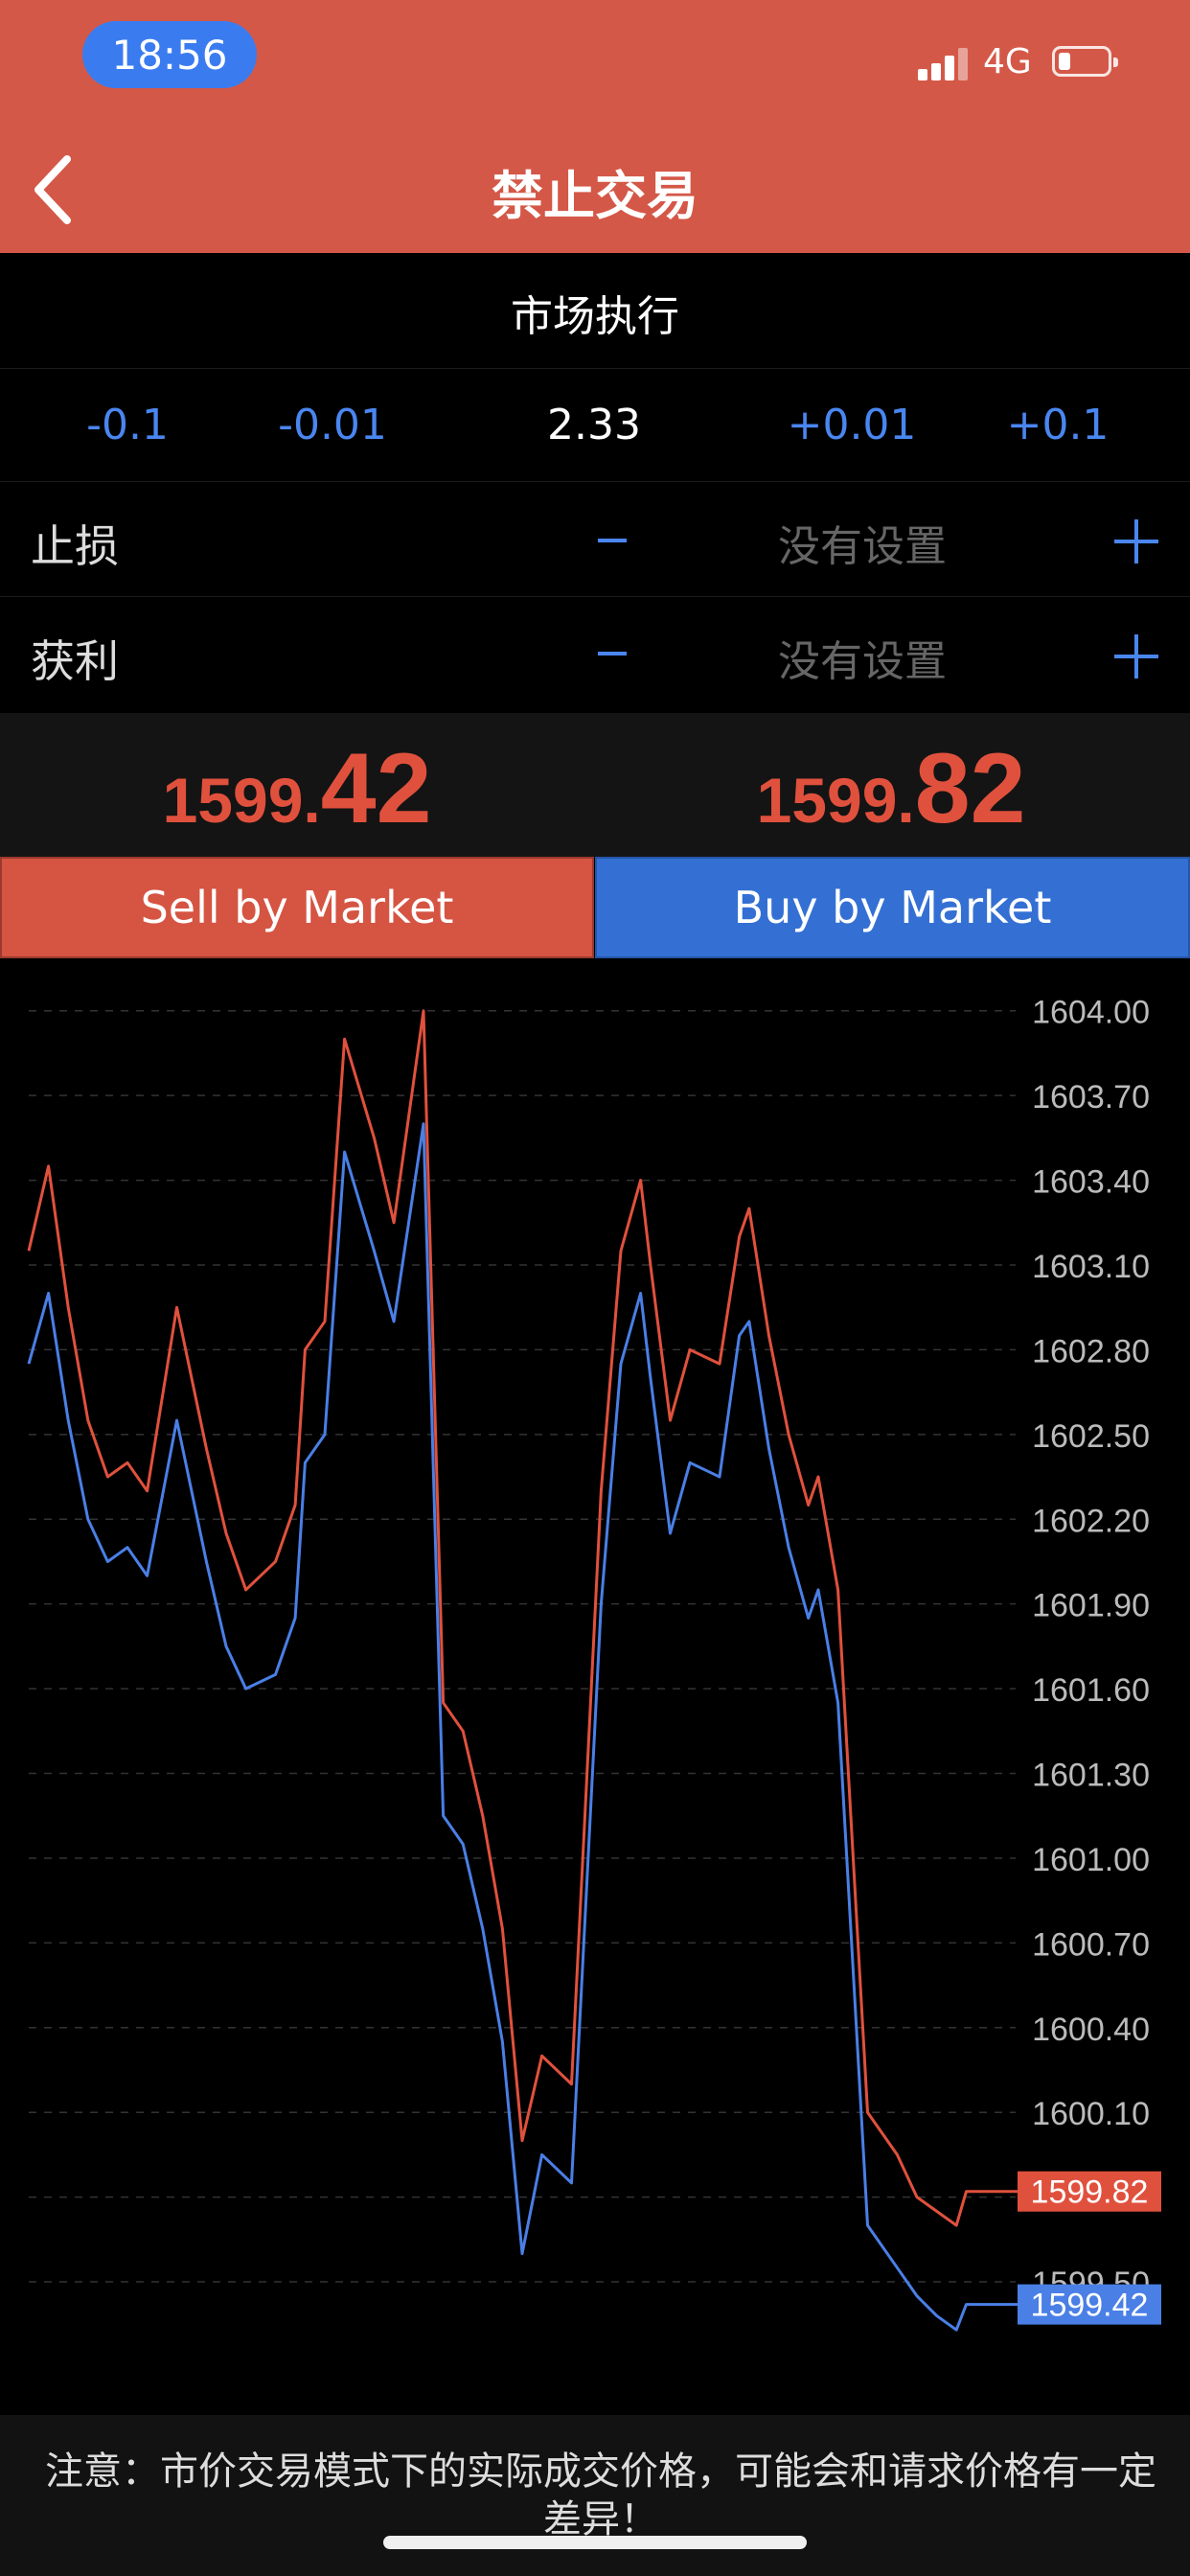 This screenshot has width=1190, height=2576. What do you see at coordinates (893, 907) in the screenshot?
I see `buy-by-market-button: Buy by Market` at bounding box center [893, 907].